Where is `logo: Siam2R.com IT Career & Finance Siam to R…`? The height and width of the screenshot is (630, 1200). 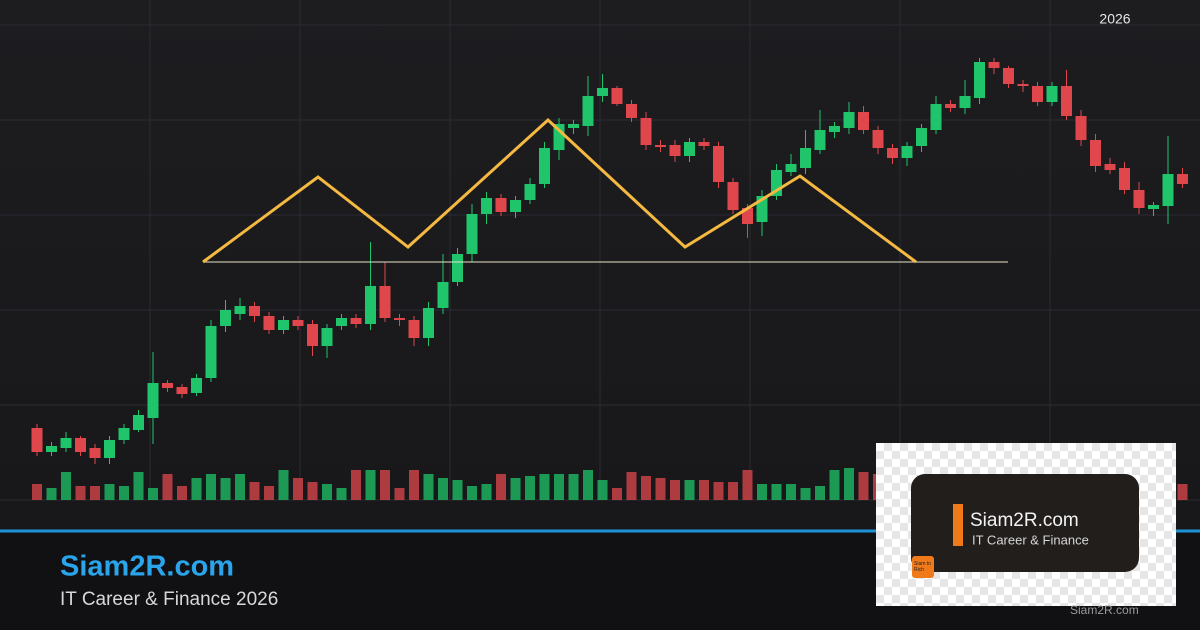 logo: Siam2R.com IT Career & Finance Siam to R… is located at coordinates (1025, 526).